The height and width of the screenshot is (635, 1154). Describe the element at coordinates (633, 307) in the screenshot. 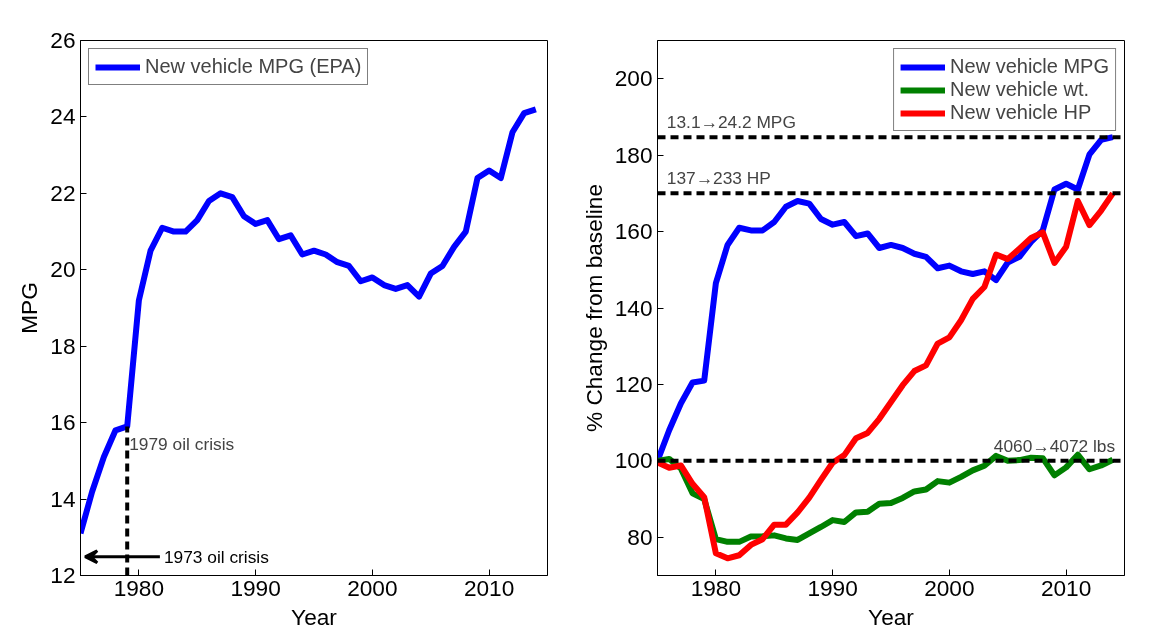

I see `y-tick-label: 140` at that location.